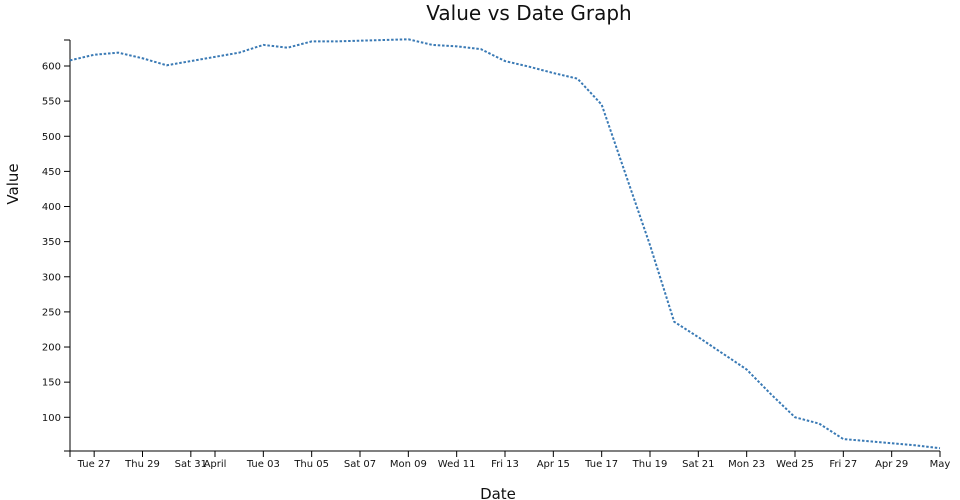 The width and height of the screenshot is (960, 500). What do you see at coordinates (51, 172) in the screenshot?
I see `y-tick-label: 450` at bounding box center [51, 172].